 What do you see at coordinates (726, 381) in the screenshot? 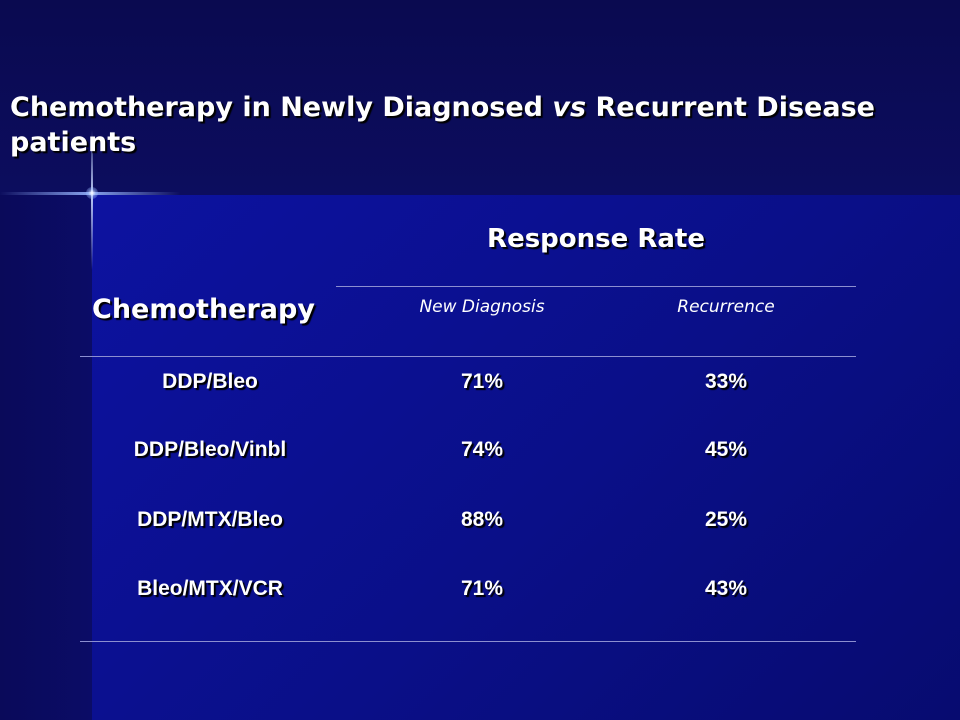
I see `recurrence-cell: 33%` at bounding box center [726, 381].